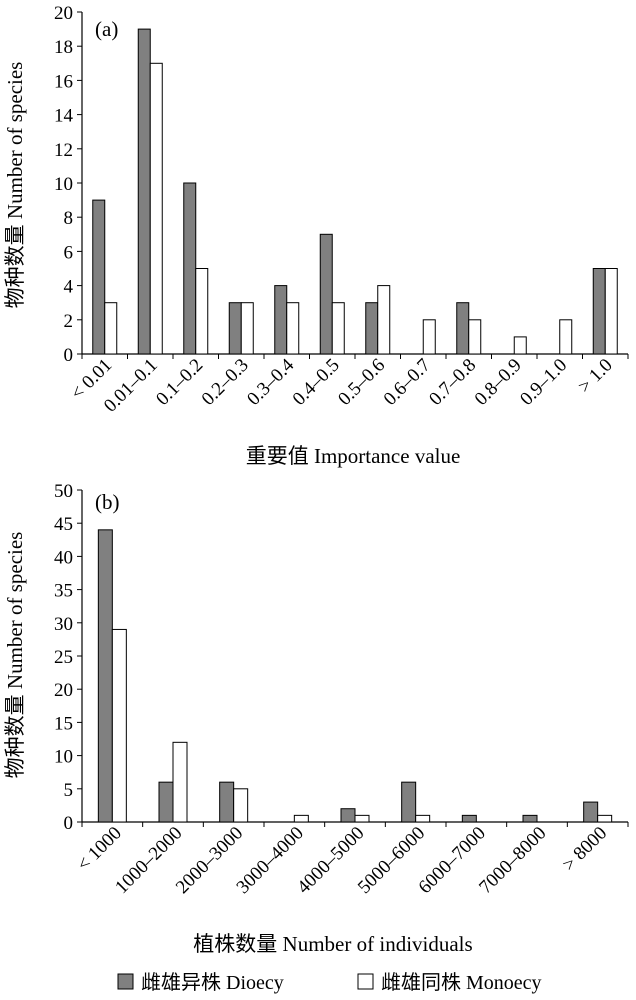 This screenshot has width=636, height=1000. Describe the element at coordinates (212, 982) in the screenshot. I see `legend-label-dioecy: 雌雄异株 Dioecy` at that location.